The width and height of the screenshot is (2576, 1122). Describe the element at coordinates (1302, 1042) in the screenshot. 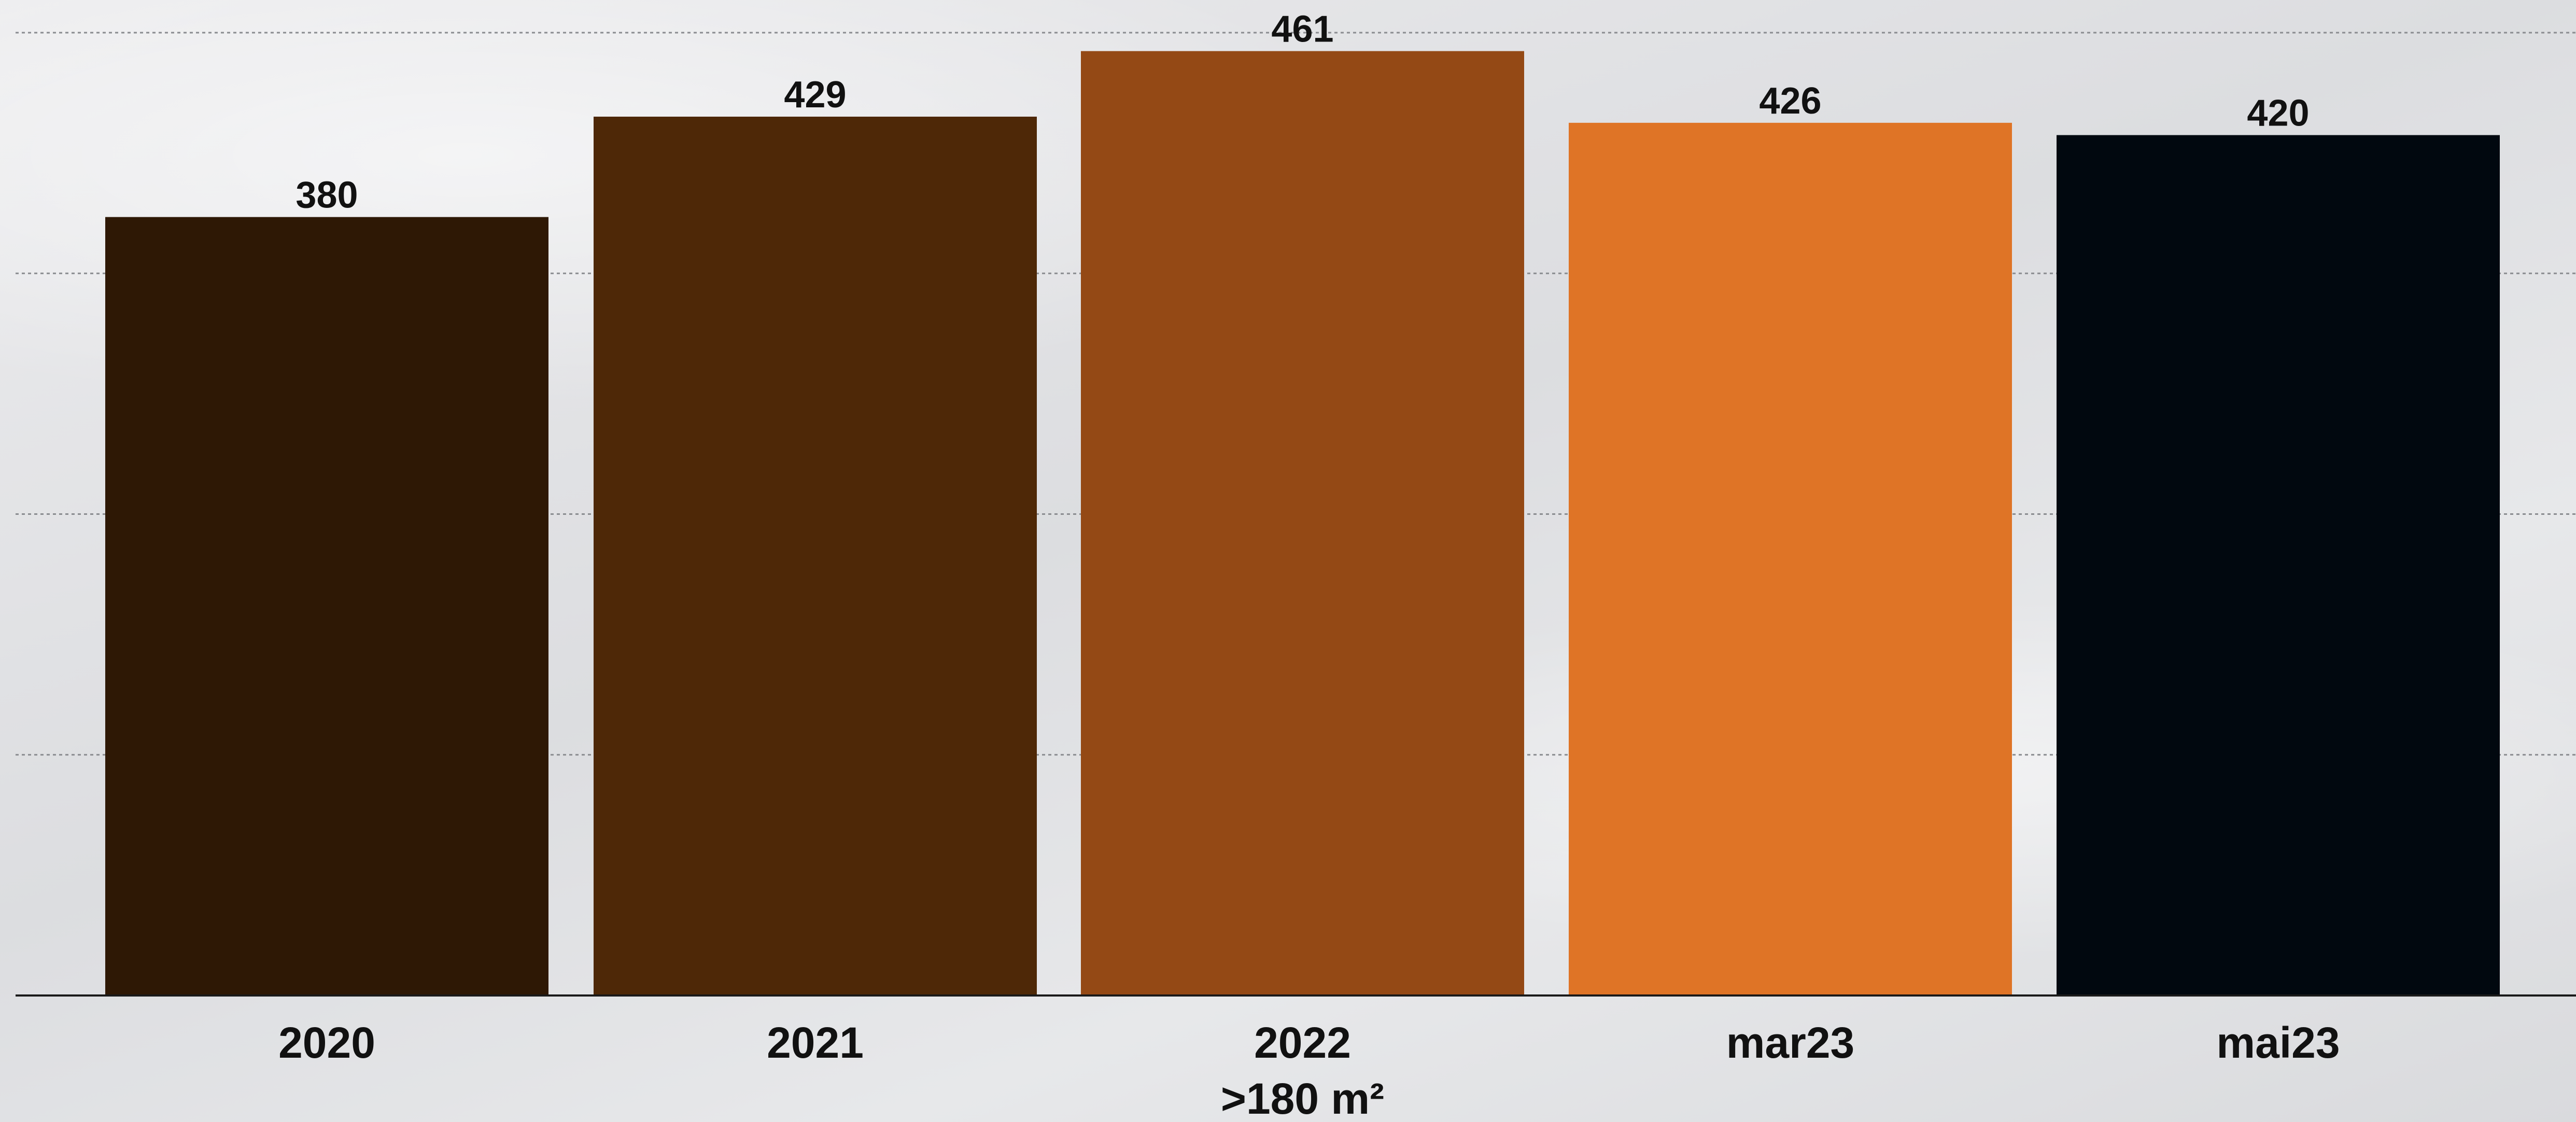

I see `x-tick-label-2022: 2022` at that location.